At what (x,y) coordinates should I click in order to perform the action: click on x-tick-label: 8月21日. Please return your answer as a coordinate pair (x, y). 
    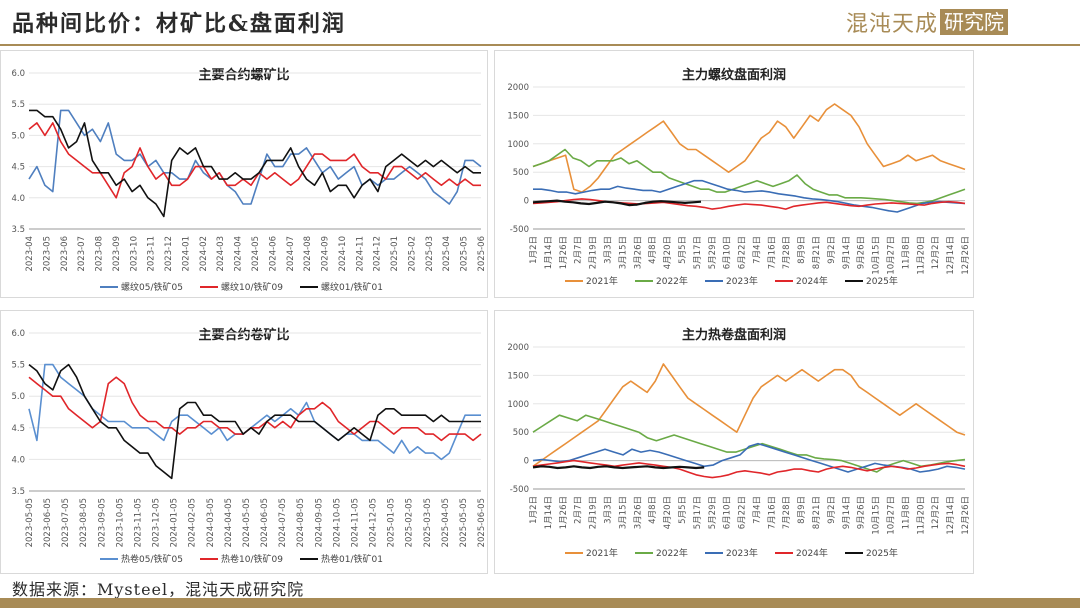
    Looking at the image, I should click on (817, 512).